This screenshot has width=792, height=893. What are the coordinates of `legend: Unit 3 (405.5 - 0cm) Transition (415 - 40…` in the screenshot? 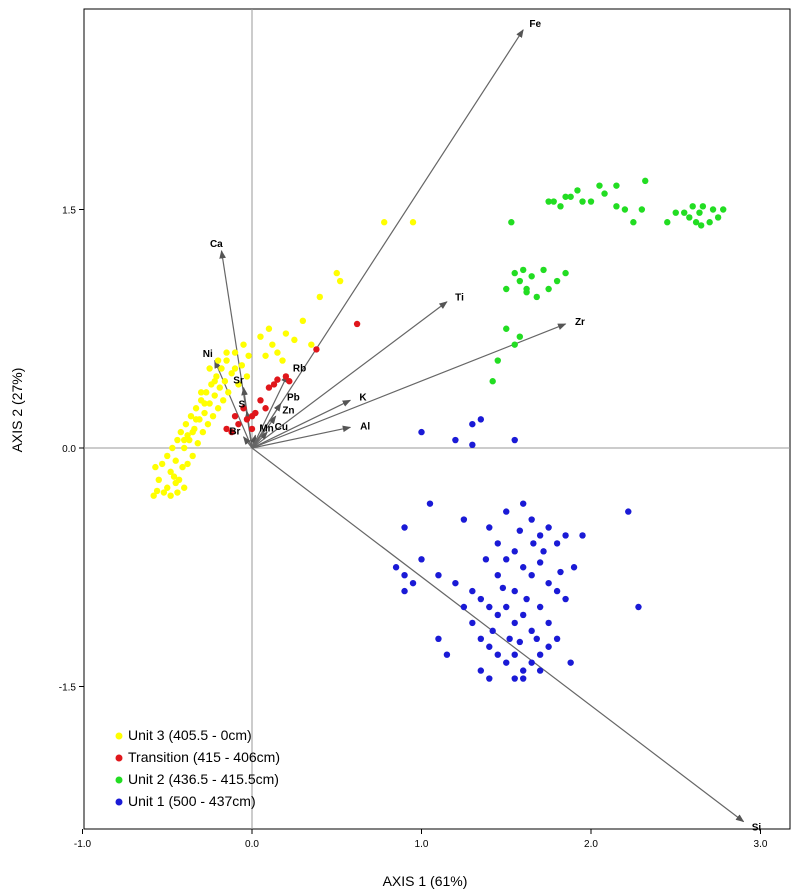 It's located at (197, 768).